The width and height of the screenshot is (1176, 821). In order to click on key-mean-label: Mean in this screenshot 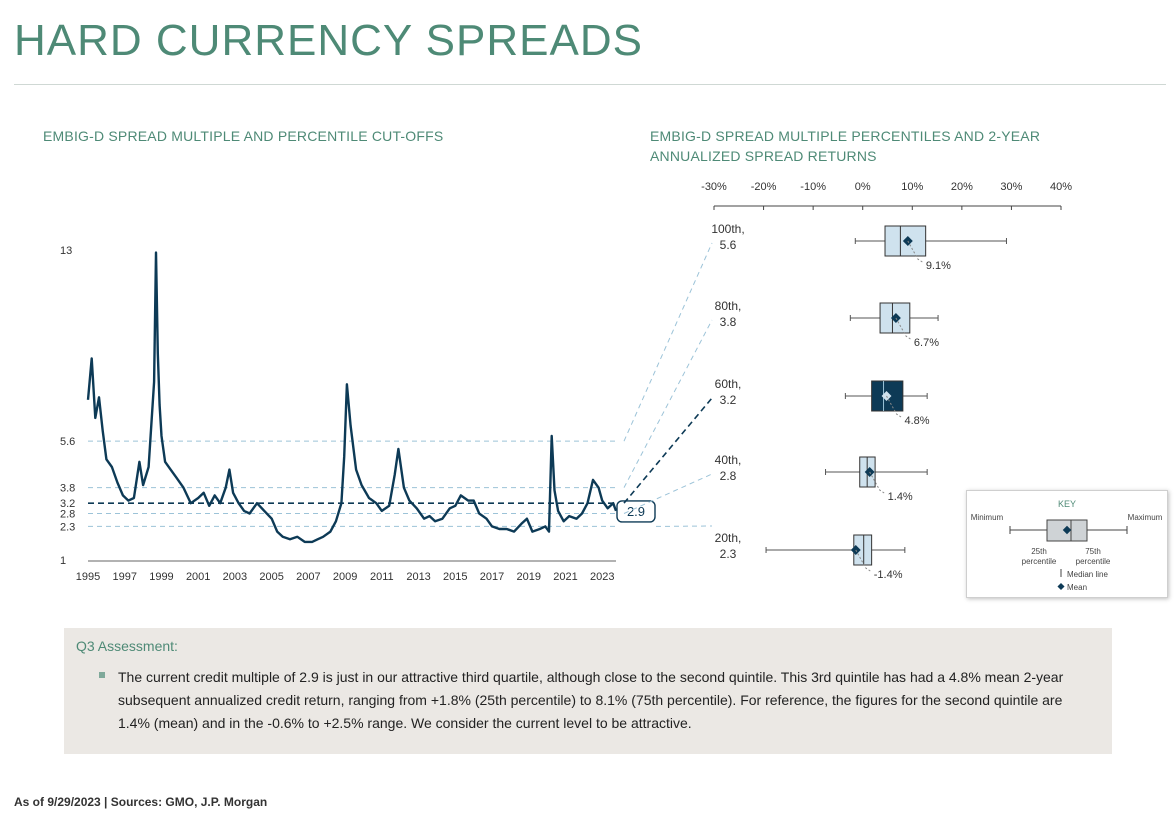, I will do `click(1077, 587)`.